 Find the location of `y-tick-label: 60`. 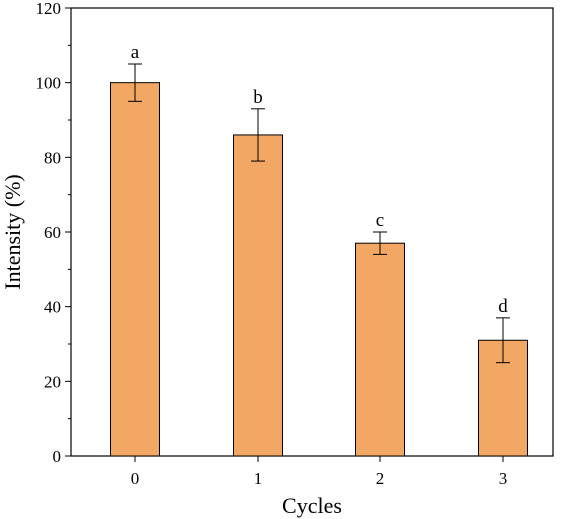

y-tick-label: 60 is located at coordinates (52, 232).